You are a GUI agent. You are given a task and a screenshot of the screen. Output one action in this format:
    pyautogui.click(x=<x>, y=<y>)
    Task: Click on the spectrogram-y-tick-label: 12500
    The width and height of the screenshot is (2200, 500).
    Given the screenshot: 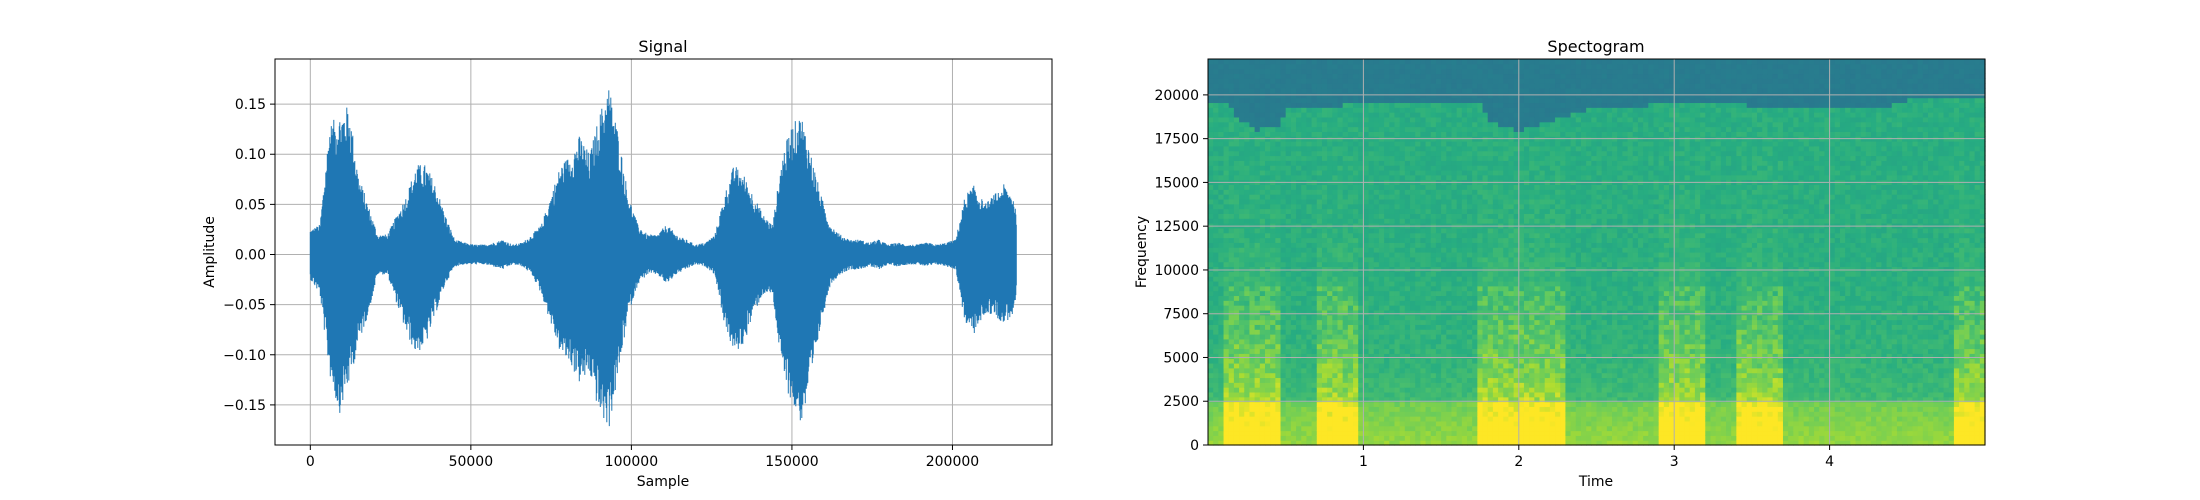 What is the action you would take?
    pyautogui.click(x=1176, y=227)
    